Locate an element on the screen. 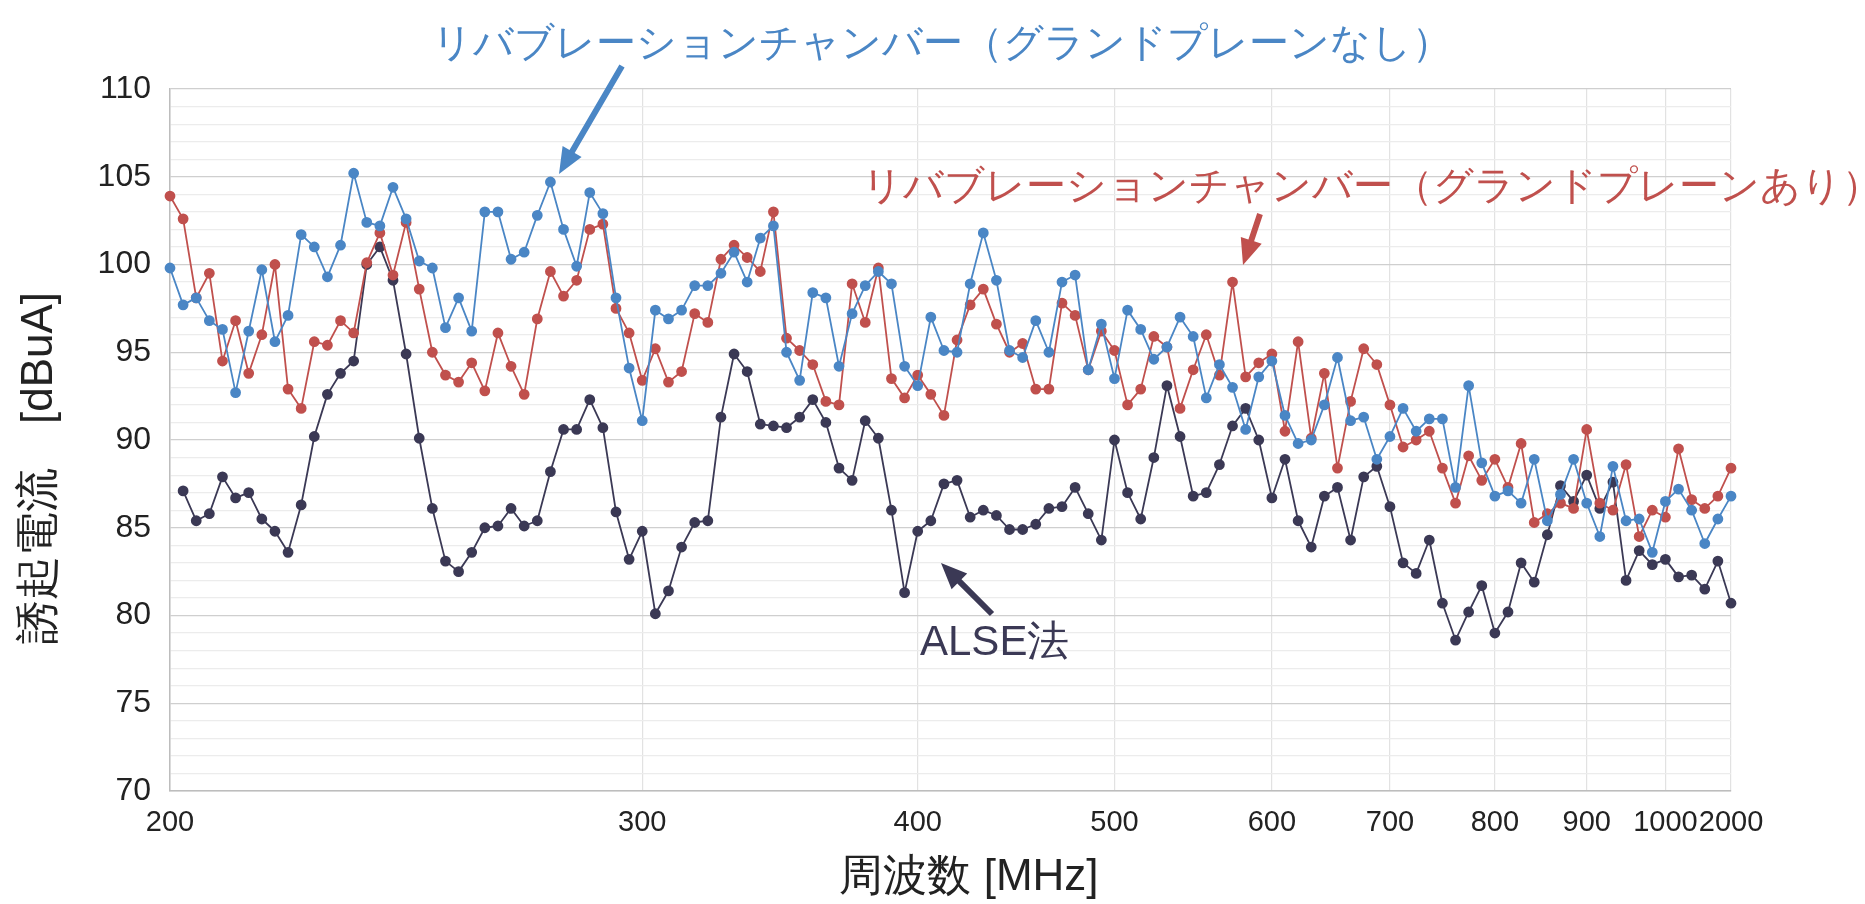 Image resolution: width=1865 pixels, height=904 pixels. x-tick-label: 1000 is located at coordinates (1665, 821).